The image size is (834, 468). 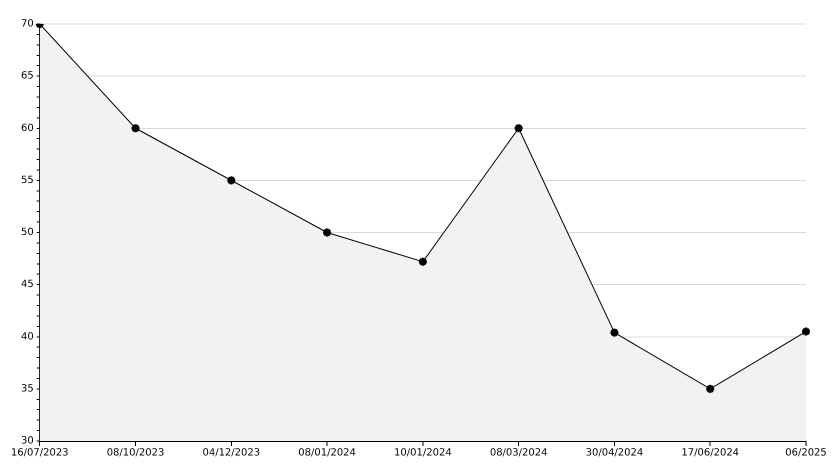 I want to click on x-tick-label: 04/12/2023, so click(x=231, y=453).